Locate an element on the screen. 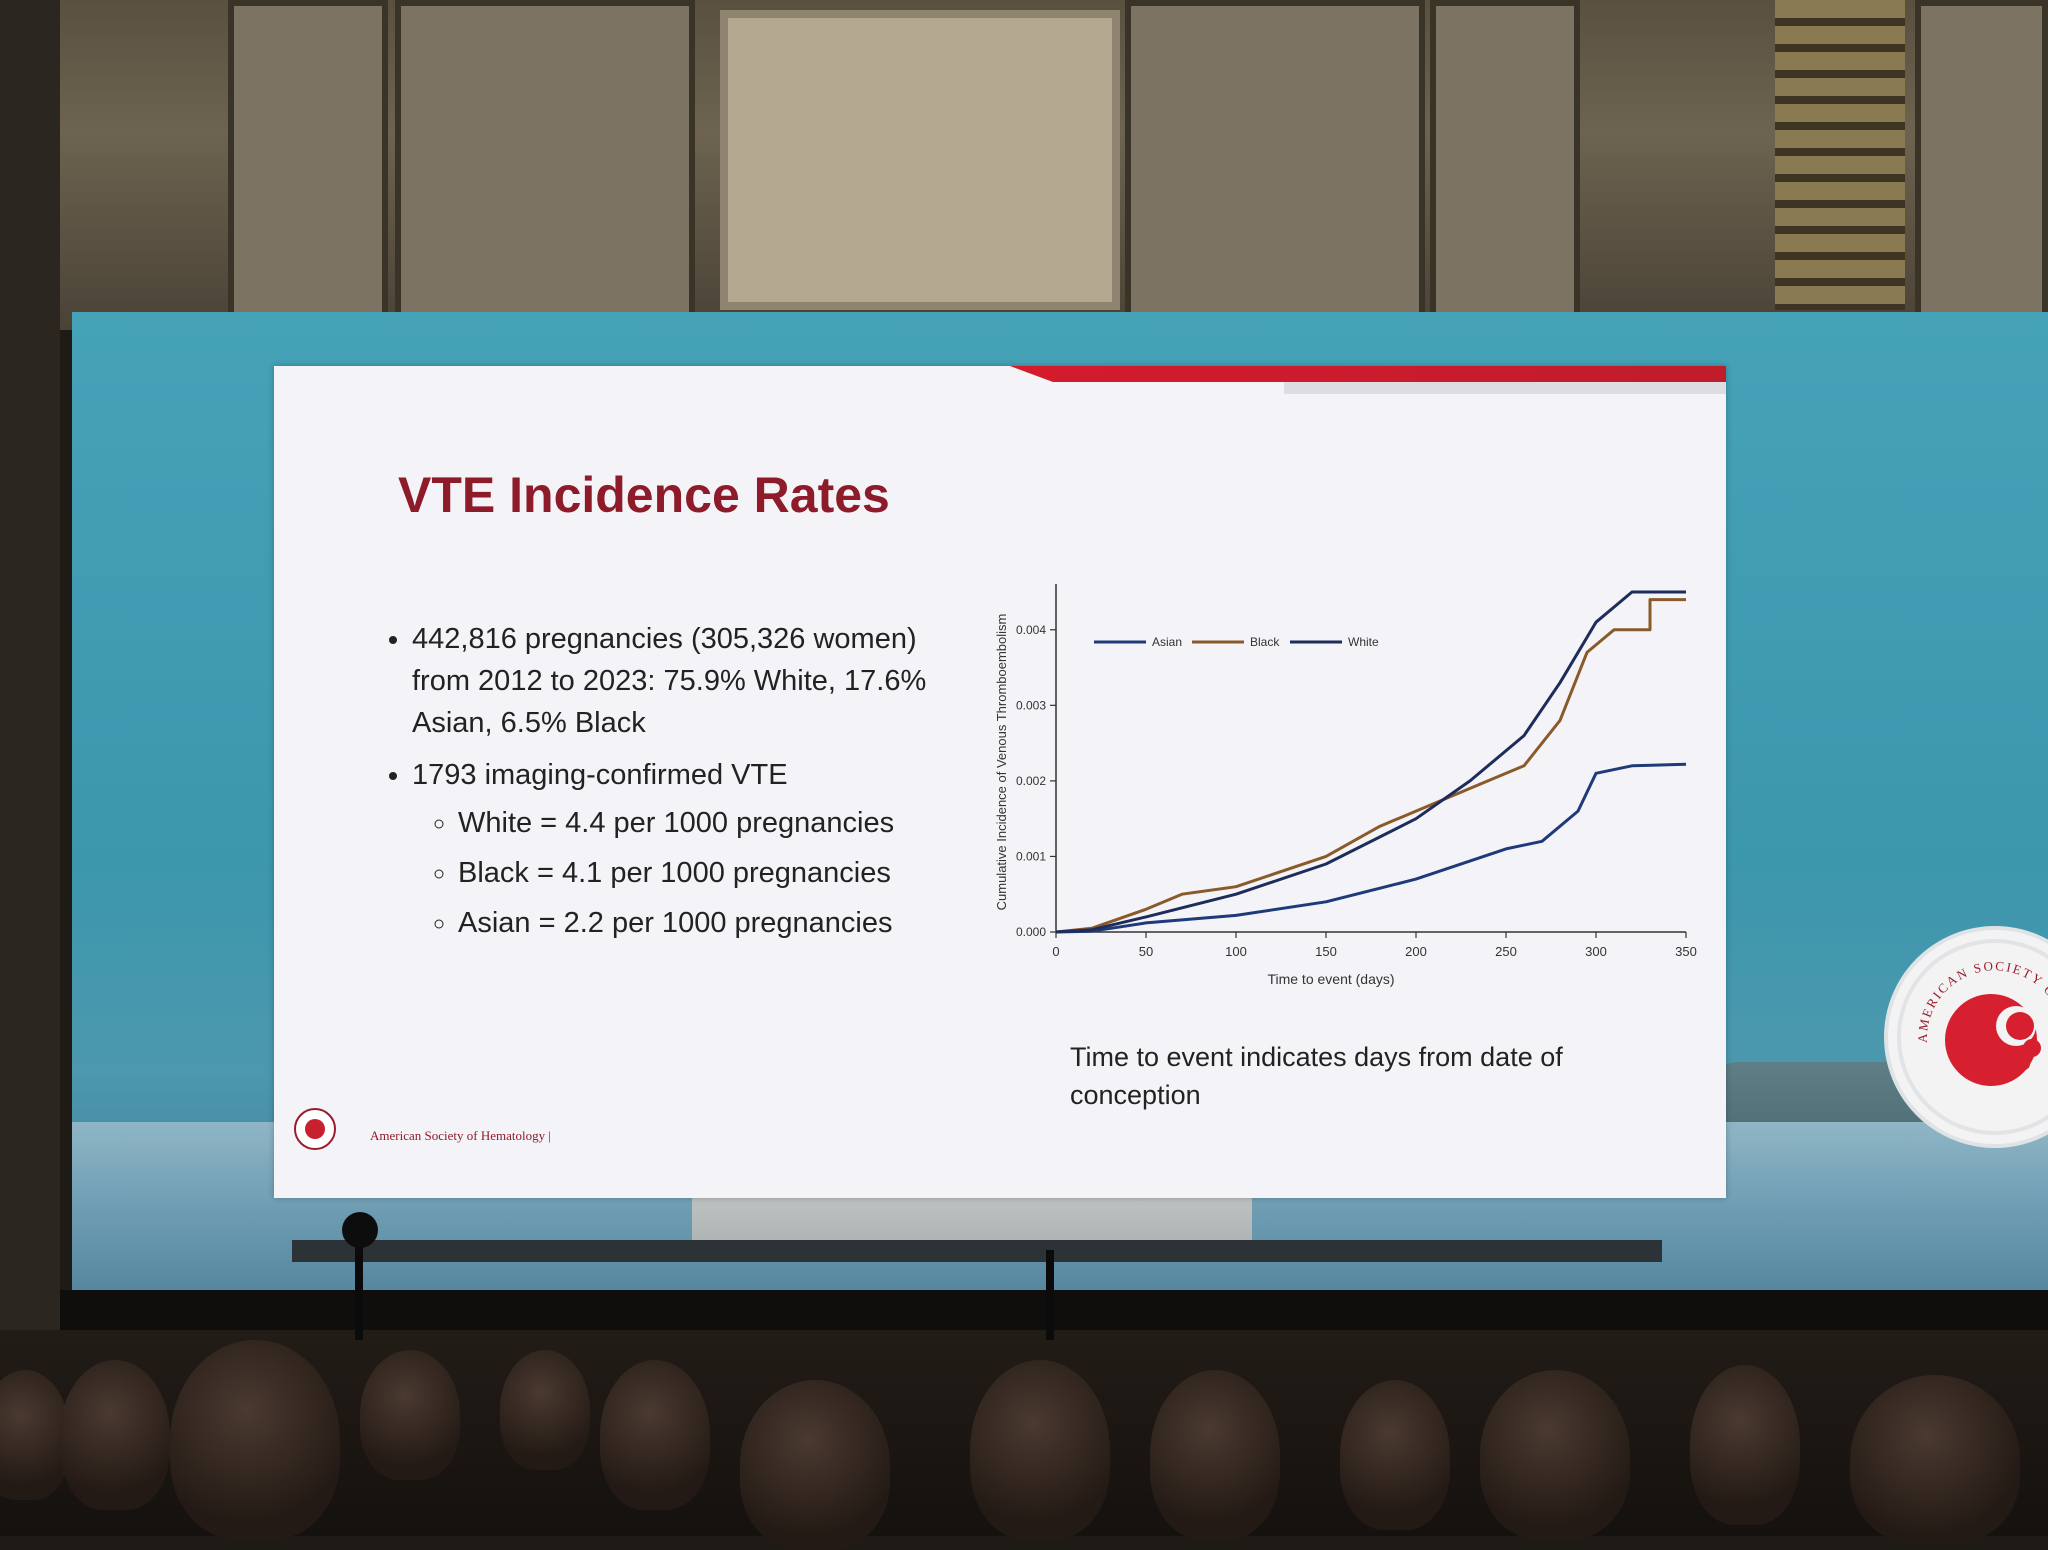 Image resolution: width=2048 pixels, height=1550 pixels. legend-label-white: White is located at coordinates (1363, 642).